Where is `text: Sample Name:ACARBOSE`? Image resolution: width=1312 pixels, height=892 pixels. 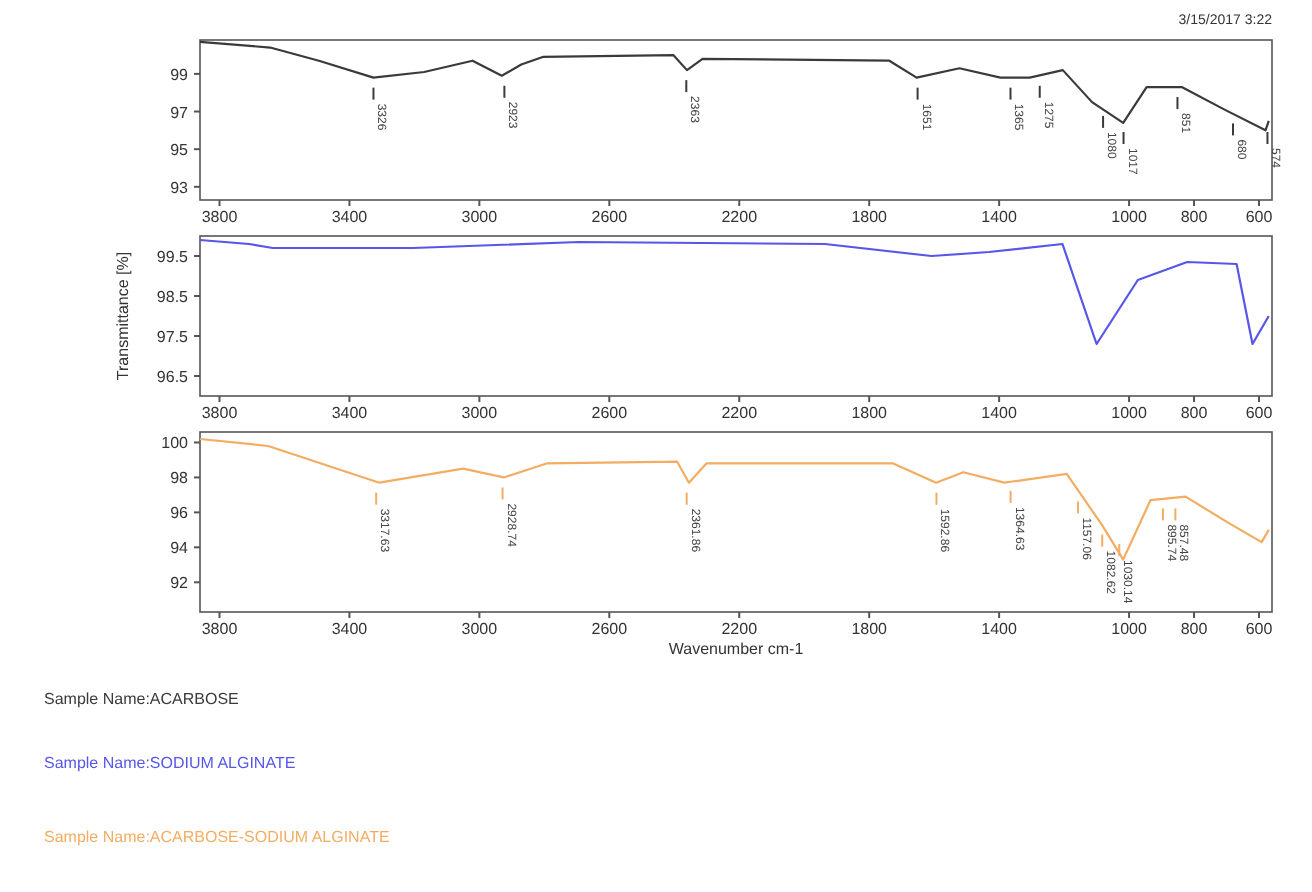 text: Sample Name:ACARBOSE is located at coordinates (141, 699).